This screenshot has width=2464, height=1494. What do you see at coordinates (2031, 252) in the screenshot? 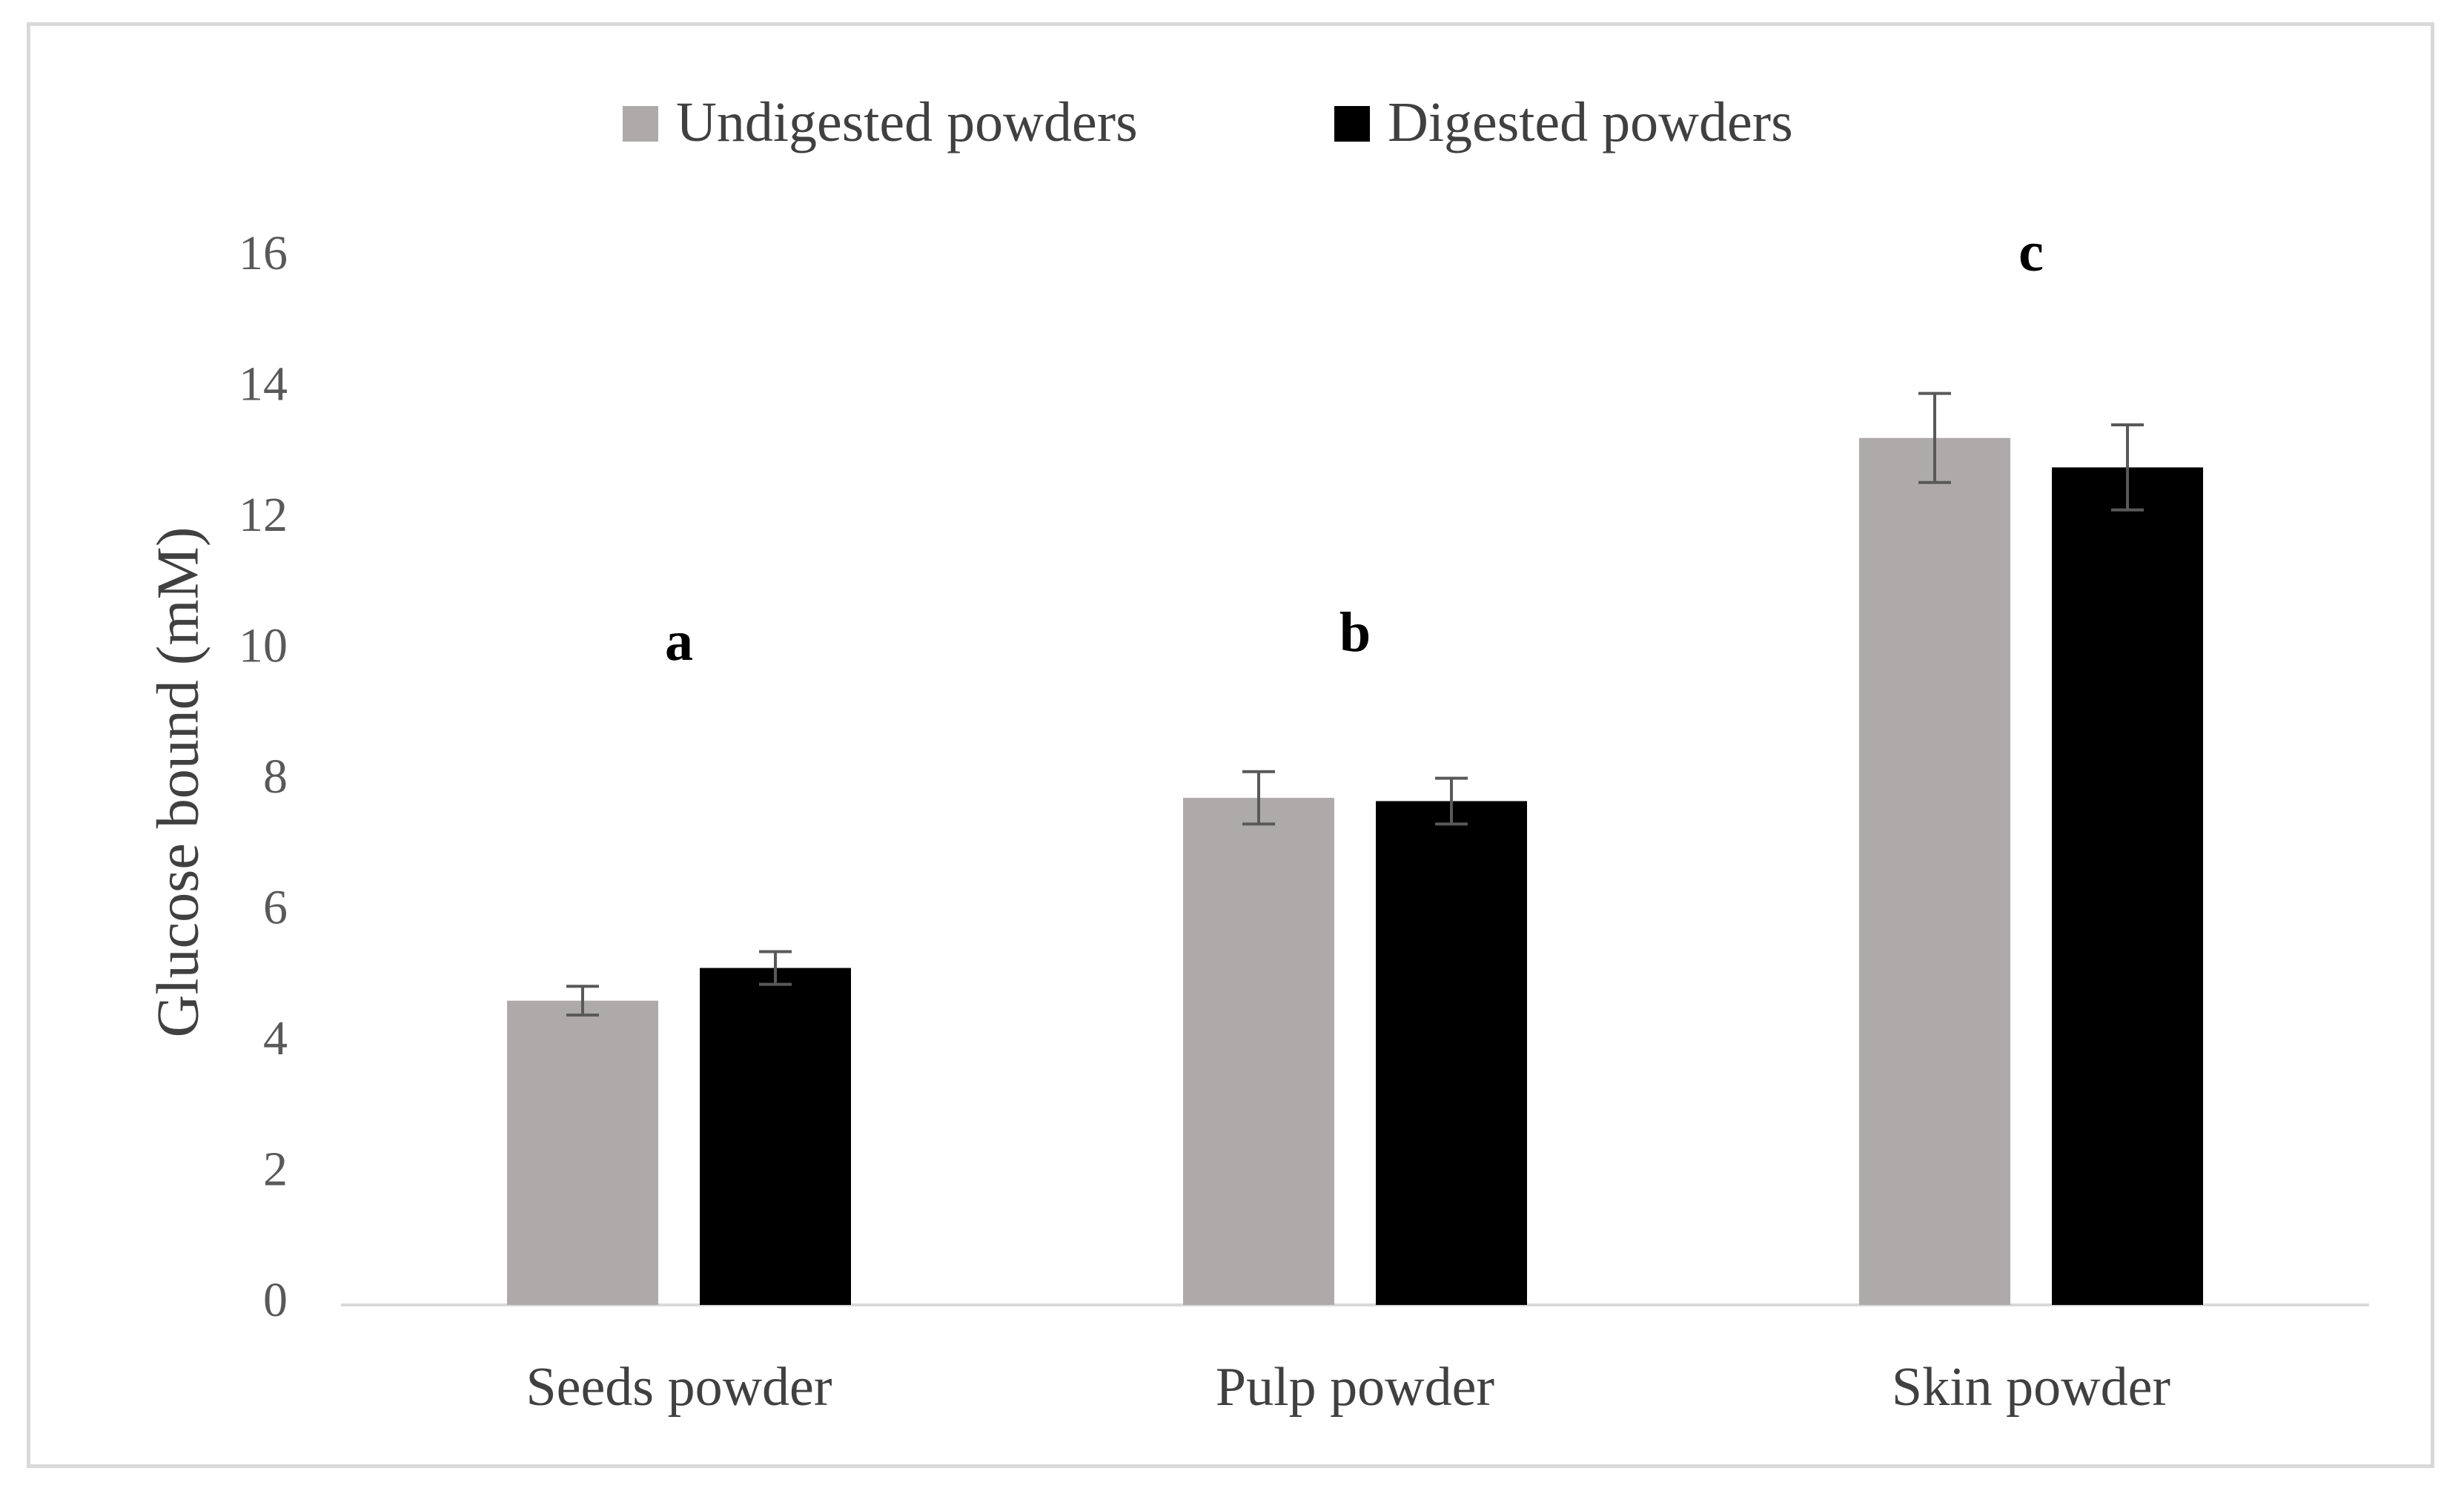
I see `significance-letter: c` at bounding box center [2031, 252].